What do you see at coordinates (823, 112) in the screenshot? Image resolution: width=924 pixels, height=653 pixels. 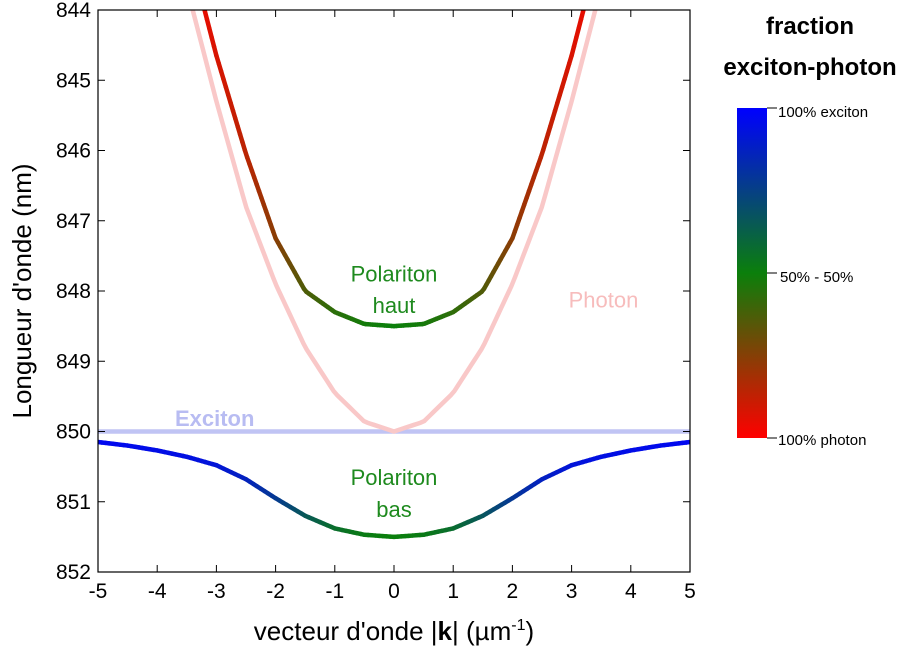 I see `colorbar-label-top: 100% exciton` at bounding box center [823, 112].